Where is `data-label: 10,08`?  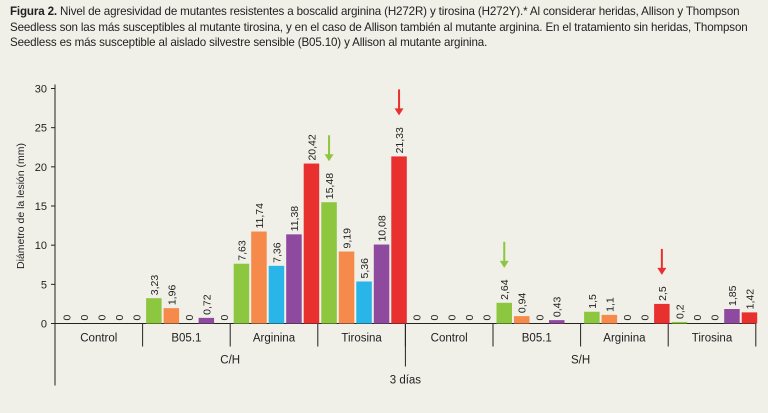 data-label: 10,08 is located at coordinates (383, 228).